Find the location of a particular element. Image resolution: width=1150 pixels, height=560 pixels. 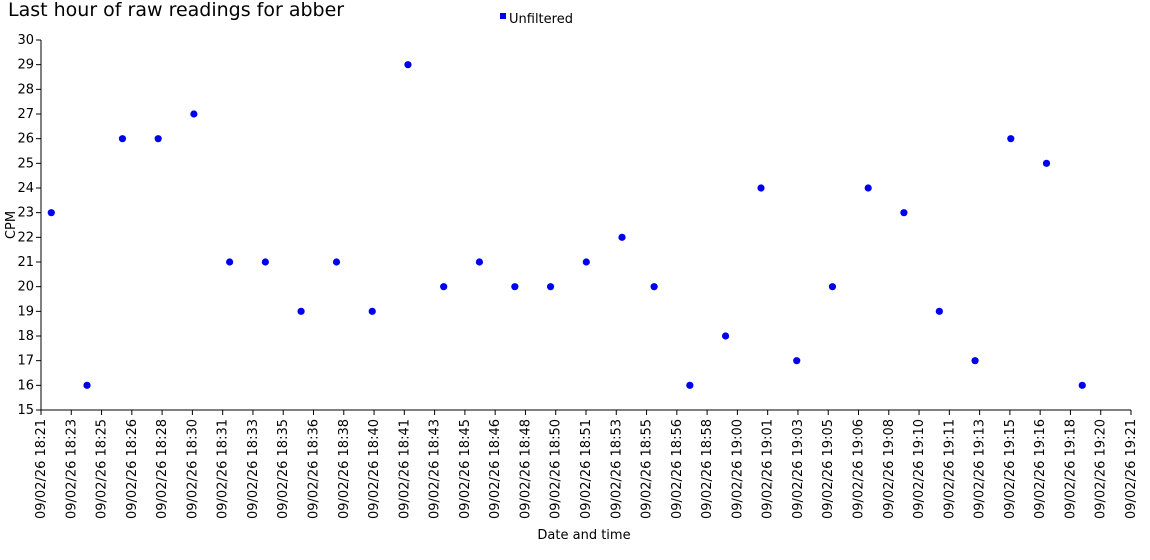

y-tick-label: 21 is located at coordinates (25, 262).